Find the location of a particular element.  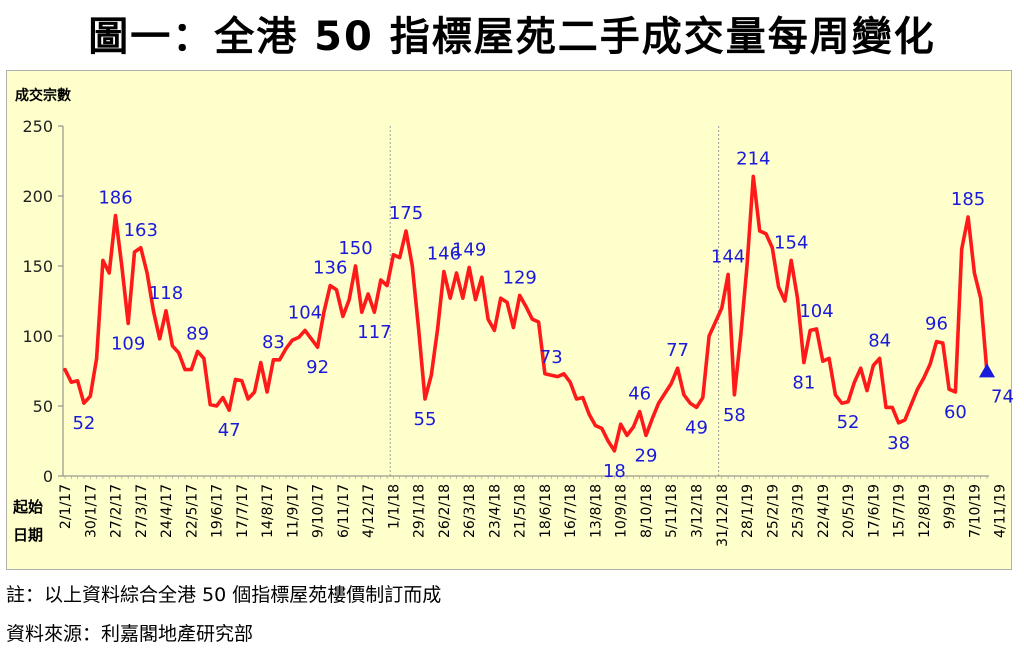

x-tick-label: 10/9/18 is located at coordinates (622, 511).